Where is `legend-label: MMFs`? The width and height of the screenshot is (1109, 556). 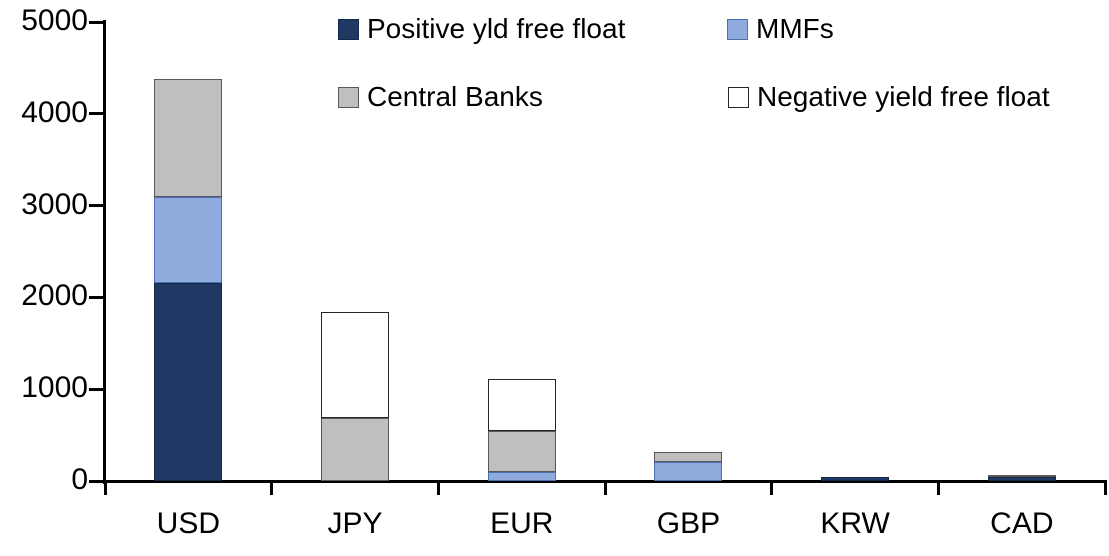 legend-label: MMFs is located at coordinates (795, 28).